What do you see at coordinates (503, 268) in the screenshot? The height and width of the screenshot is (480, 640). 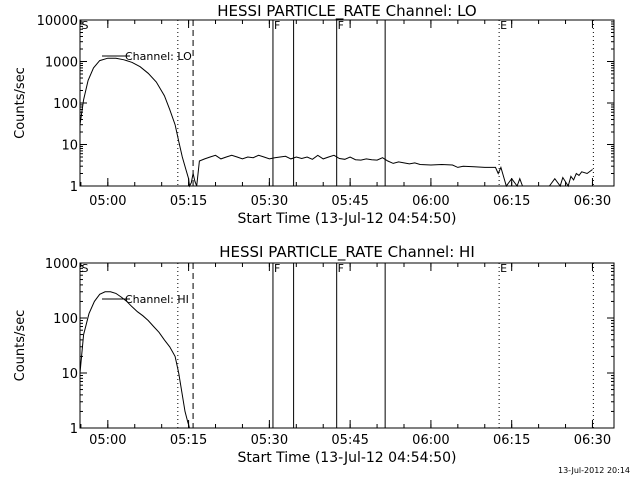 I see `chart2-event-marker-label: E` at bounding box center [503, 268].